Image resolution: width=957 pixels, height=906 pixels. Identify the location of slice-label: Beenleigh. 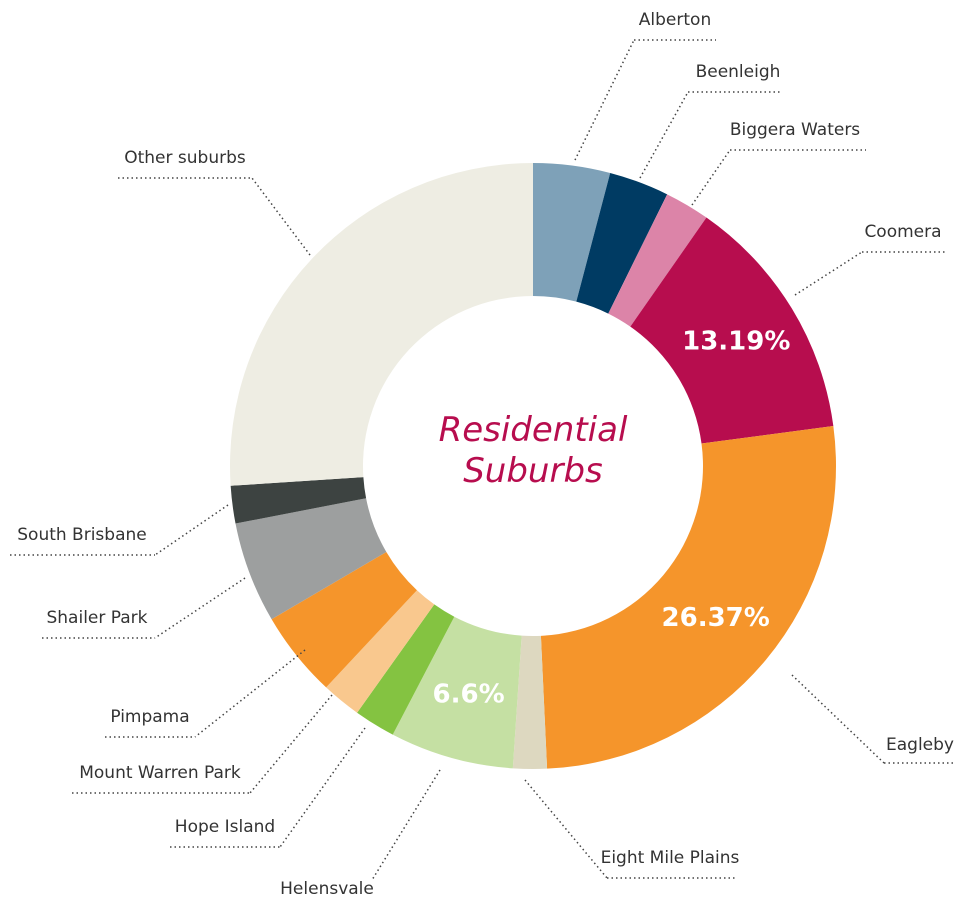
(738, 72).